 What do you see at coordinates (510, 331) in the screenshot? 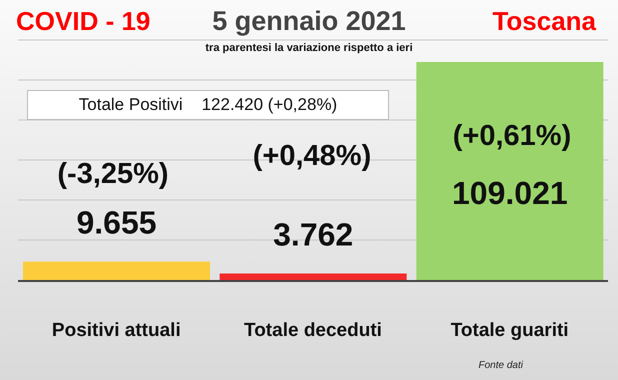
I see `x-tick-label: Totale guariti` at bounding box center [510, 331].